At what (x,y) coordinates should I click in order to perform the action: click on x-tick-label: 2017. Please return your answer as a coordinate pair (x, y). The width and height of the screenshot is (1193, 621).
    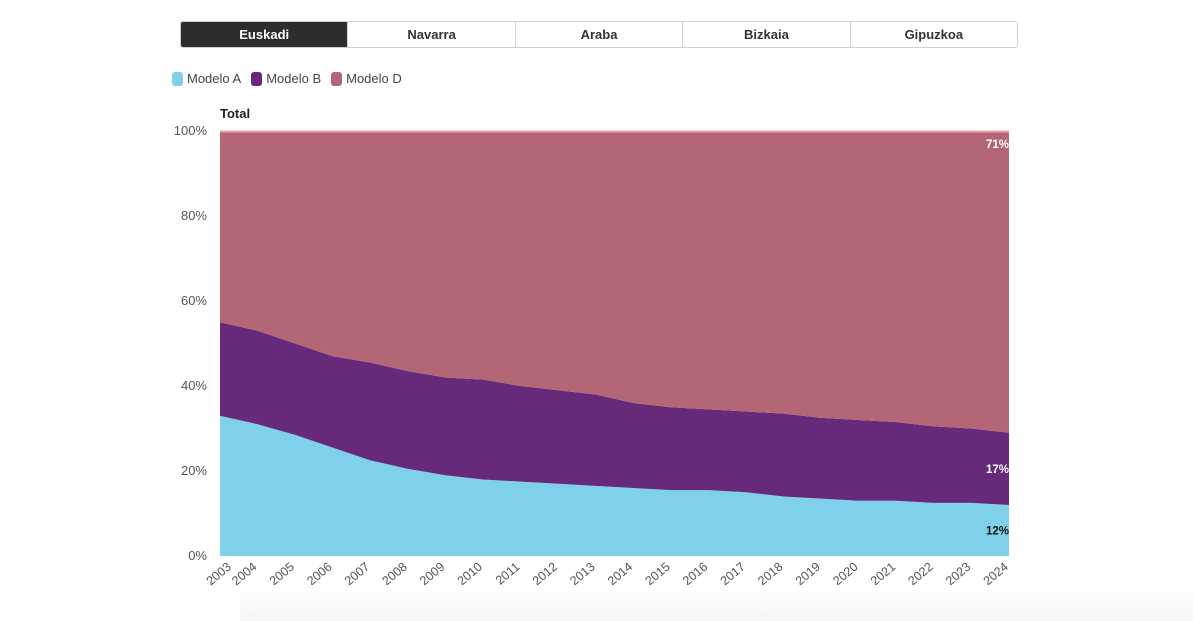
    Looking at the image, I should click on (733, 574).